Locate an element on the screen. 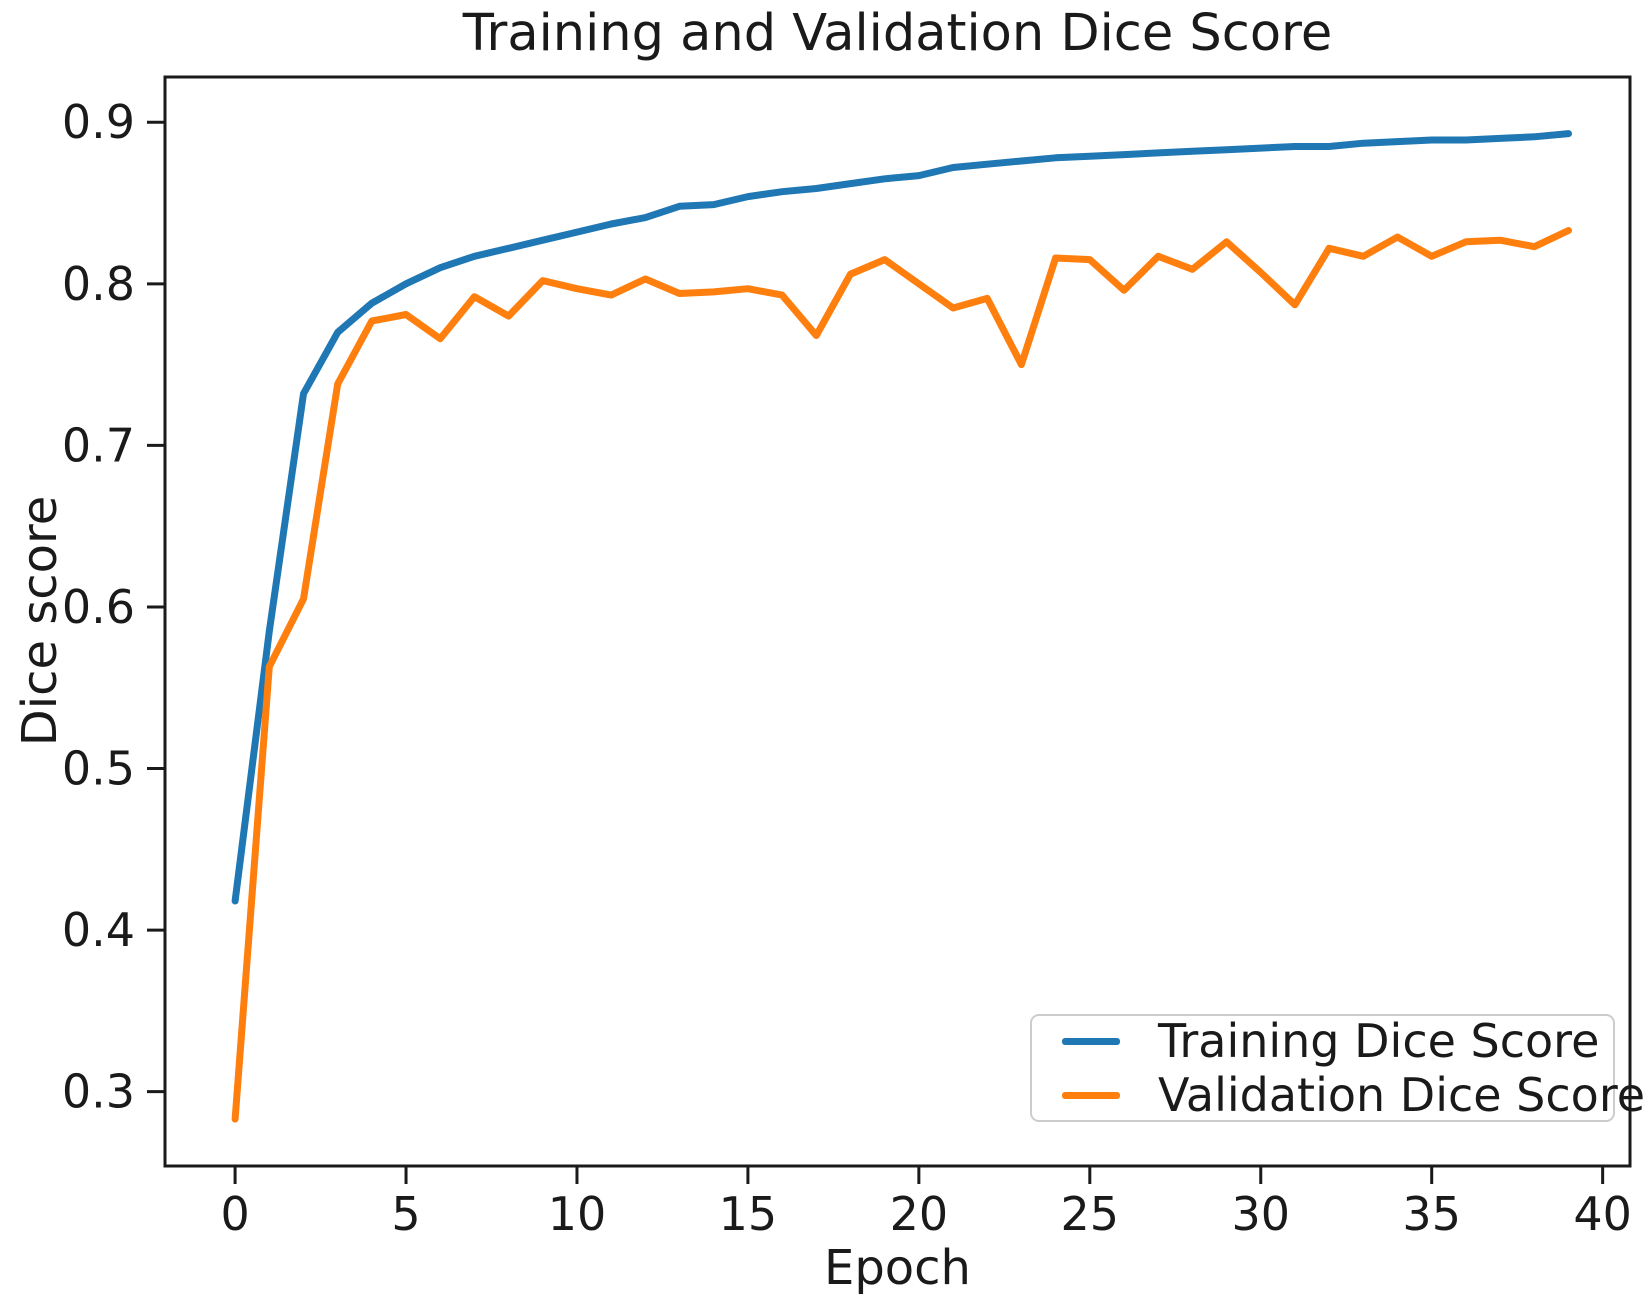 The image size is (1644, 1305). x-axis-label: Epoch is located at coordinates (897, 1268).